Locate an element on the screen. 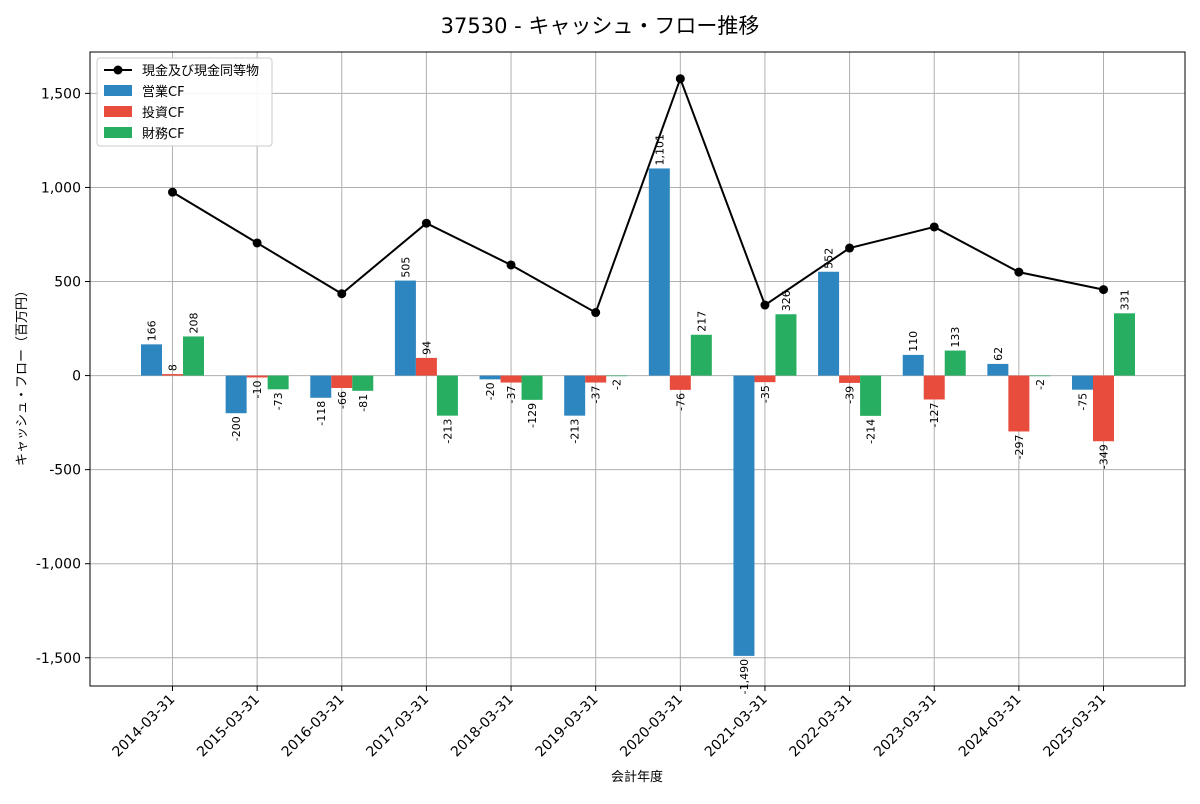 Image resolution: width=1200 pixels, height=804 pixels. investing-cf-data-label: -297 is located at coordinates (1019, 446).